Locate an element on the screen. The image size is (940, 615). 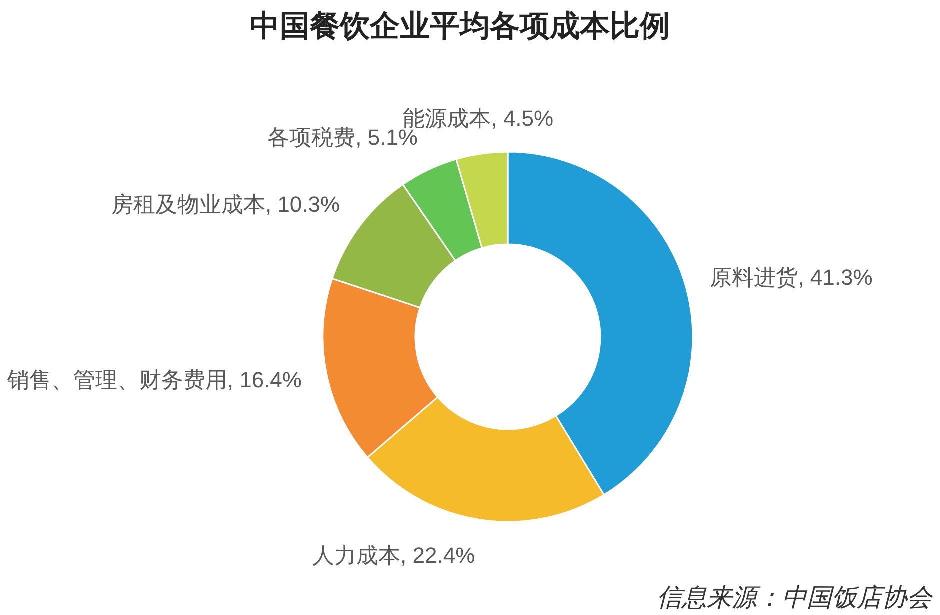
title: 中国餐饮企业平均各项成本比例 is located at coordinates (460, 26).